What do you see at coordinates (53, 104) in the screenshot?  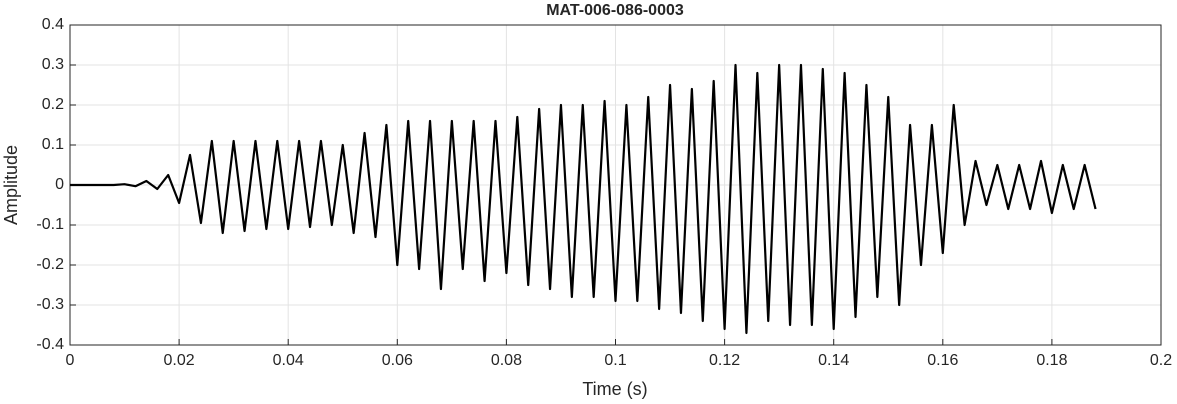 I see `y-tick-label: 0.2` at bounding box center [53, 104].